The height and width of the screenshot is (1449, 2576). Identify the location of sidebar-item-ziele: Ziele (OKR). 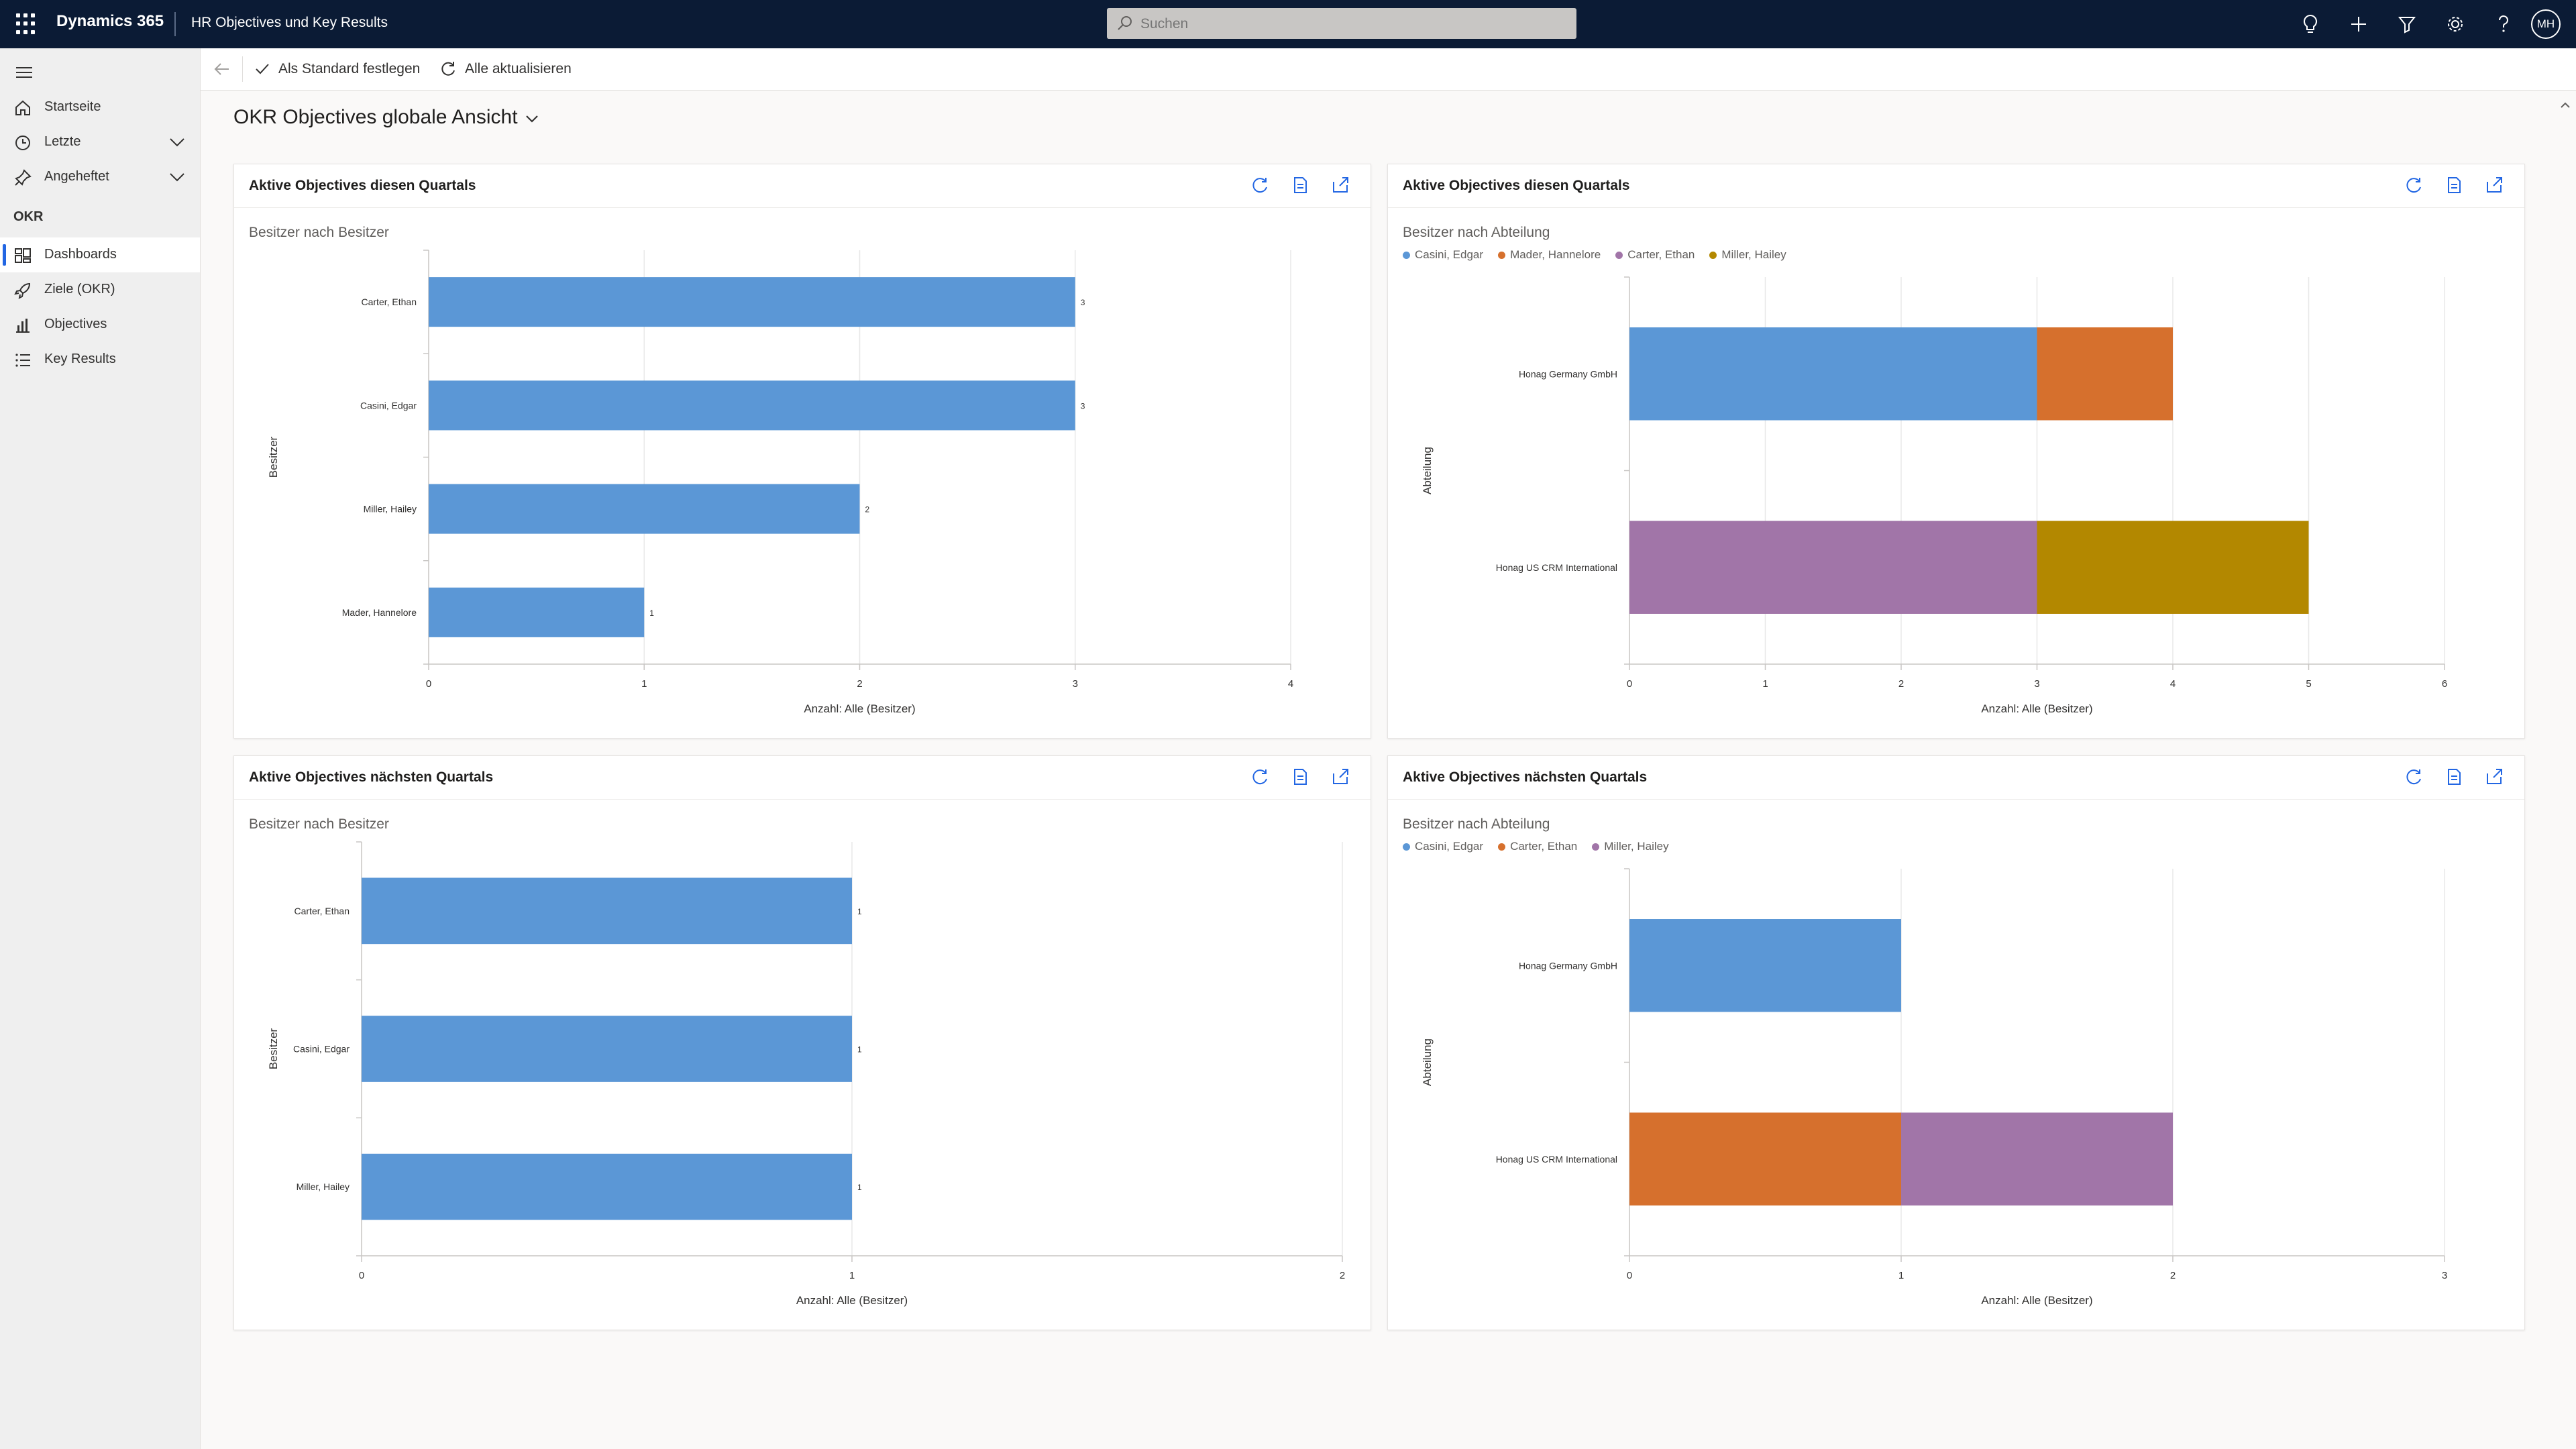
(100, 289).